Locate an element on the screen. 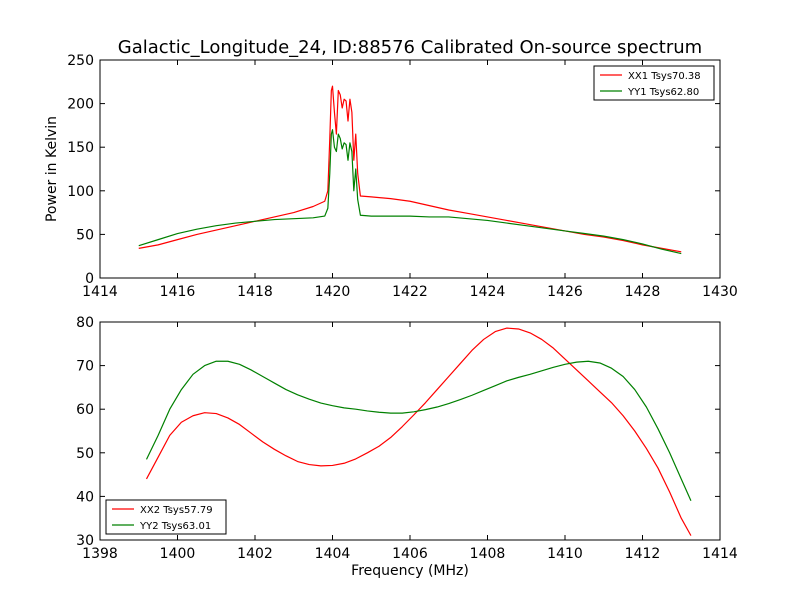 The image size is (800, 600). legend-entry-label: YY1 Tsys62.80 is located at coordinates (663, 92).